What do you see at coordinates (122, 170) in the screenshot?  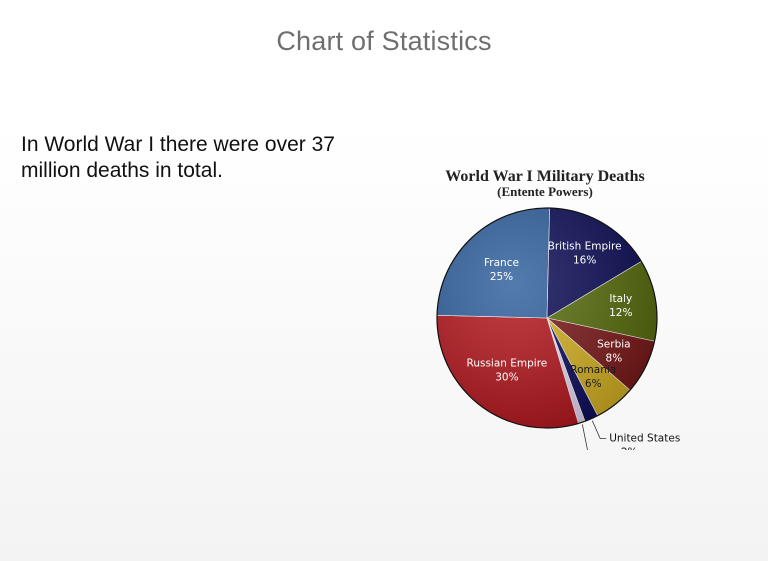 I see `body-text-line-2: million deaths in total.` at bounding box center [122, 170].